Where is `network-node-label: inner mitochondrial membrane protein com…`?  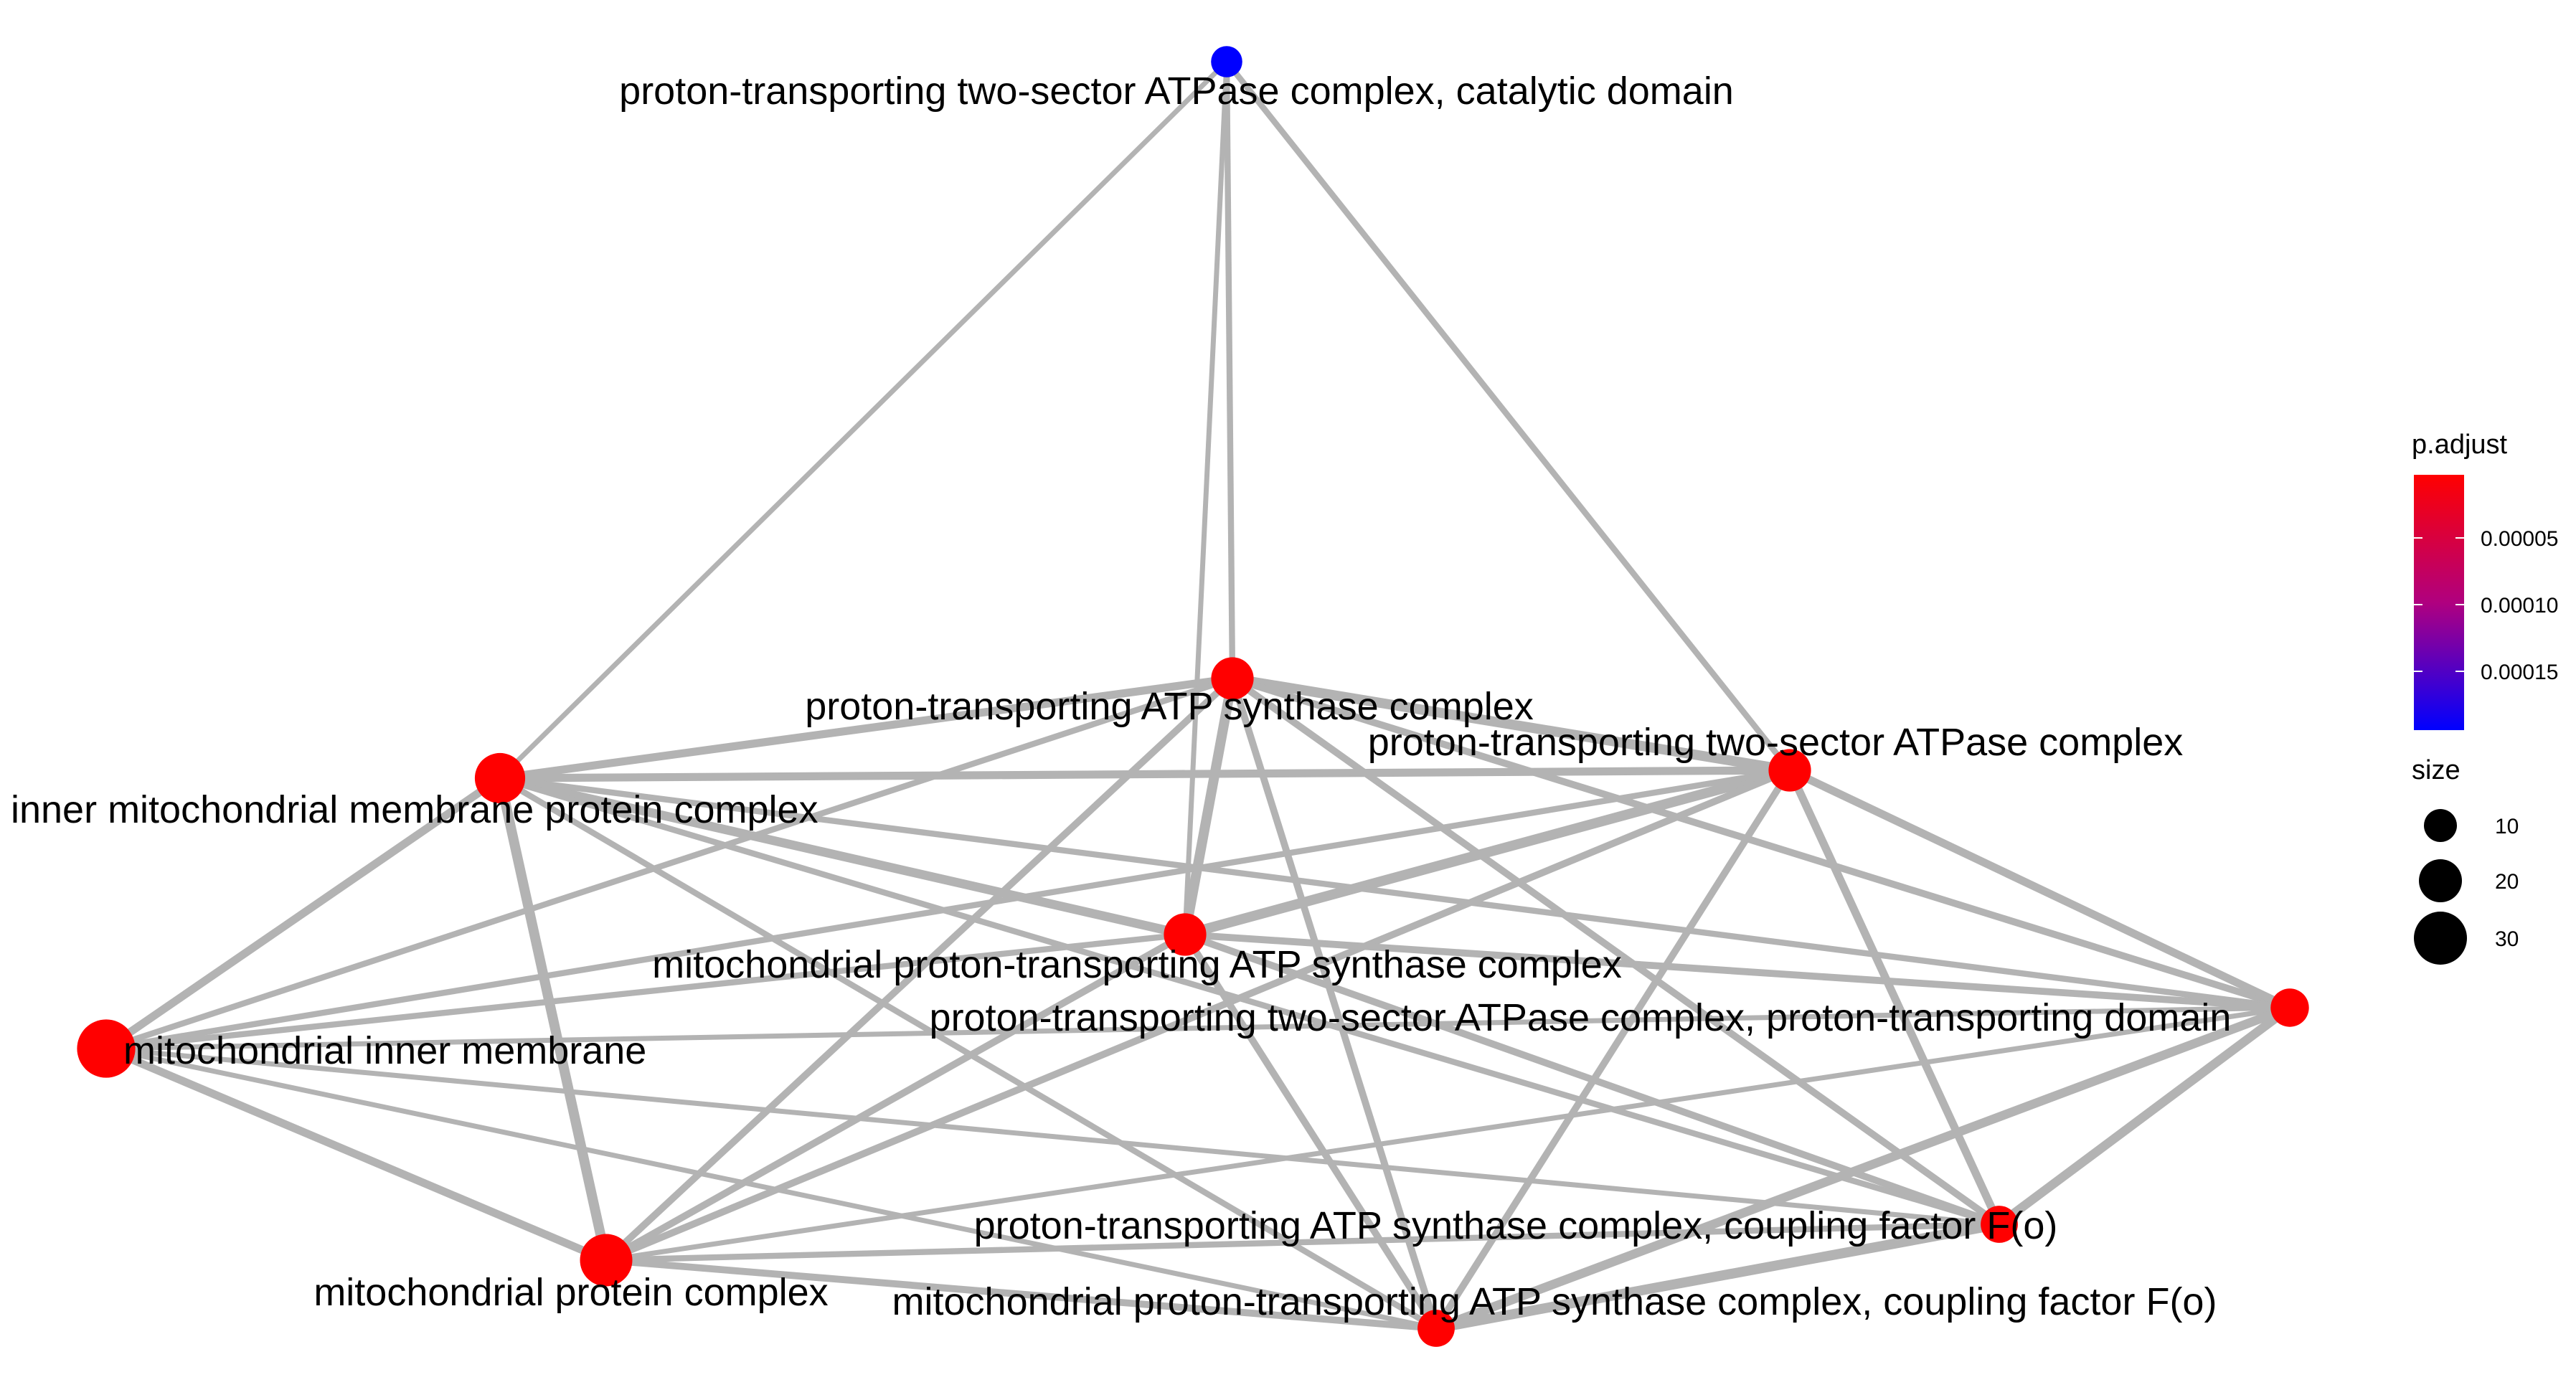 network-node-label: inner mitochondrial membrane protein com… is located at coordinates (414, 809).